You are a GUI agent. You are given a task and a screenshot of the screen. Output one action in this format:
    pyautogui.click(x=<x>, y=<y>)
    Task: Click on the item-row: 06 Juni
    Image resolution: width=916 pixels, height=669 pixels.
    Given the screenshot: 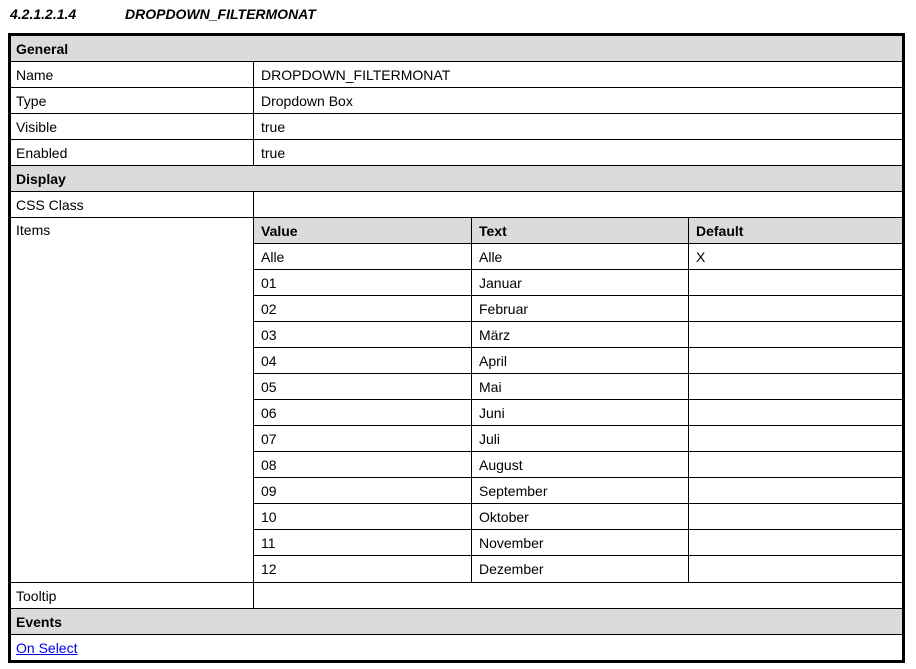 What is the action you would take?
    pyautogui.click(x=578, y=413)
    